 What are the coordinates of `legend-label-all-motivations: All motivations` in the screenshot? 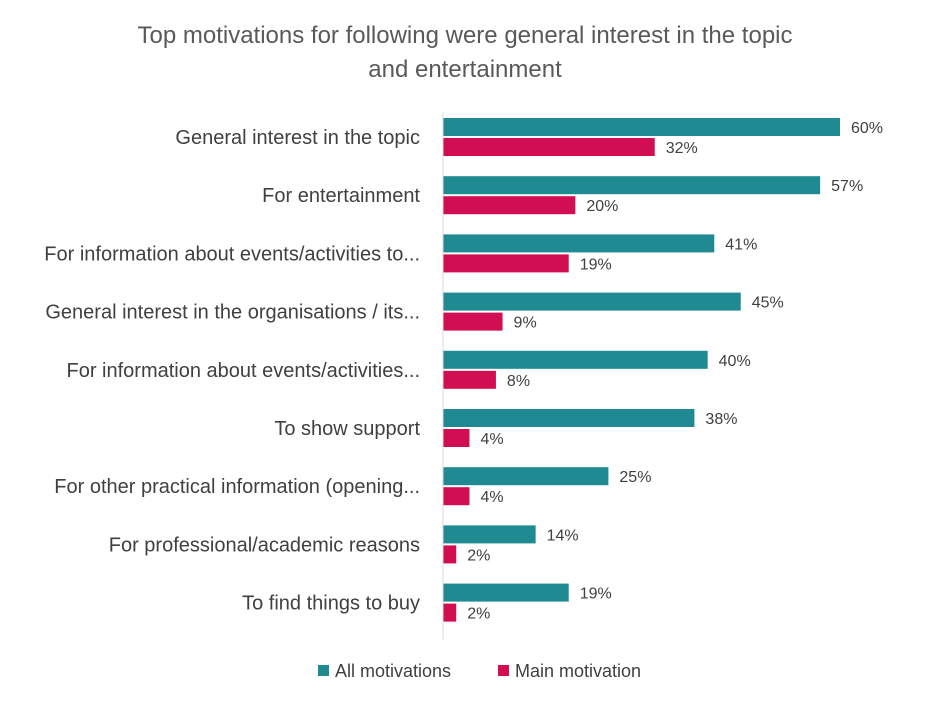 It's located at (393, 671).